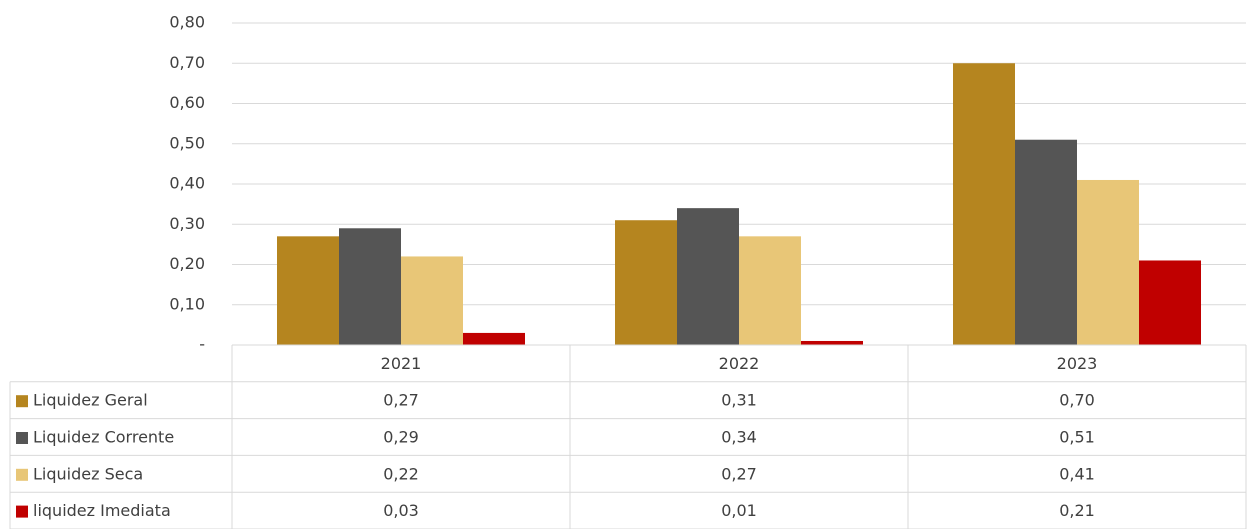  What do you see at coordinates (187, 263) in the screenshot?
I see `y-tick-label: 0,20` at bounding box center [187, 263].